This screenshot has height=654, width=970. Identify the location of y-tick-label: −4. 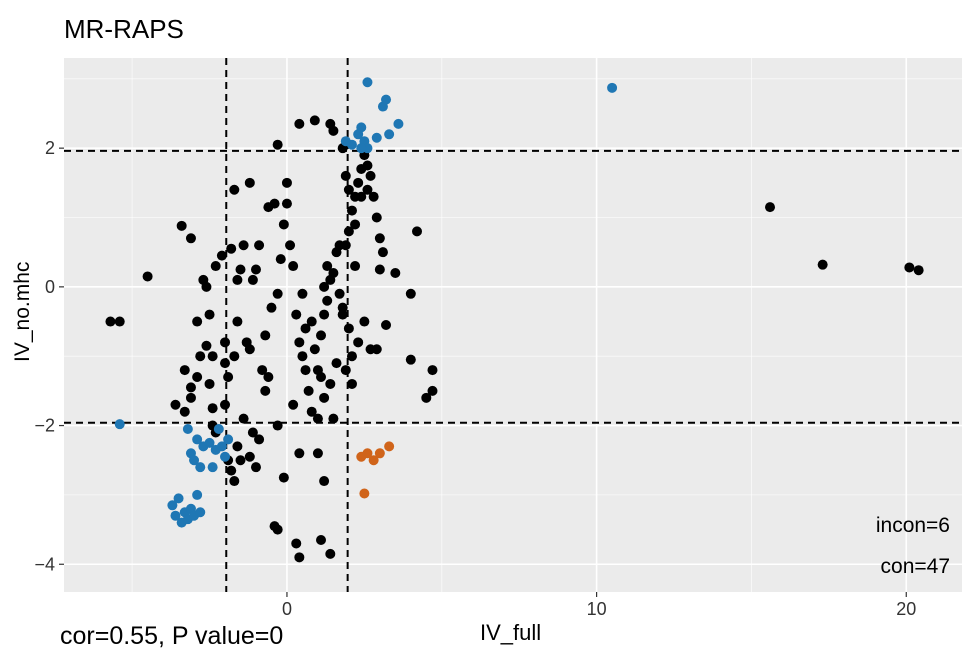
(44, 564).